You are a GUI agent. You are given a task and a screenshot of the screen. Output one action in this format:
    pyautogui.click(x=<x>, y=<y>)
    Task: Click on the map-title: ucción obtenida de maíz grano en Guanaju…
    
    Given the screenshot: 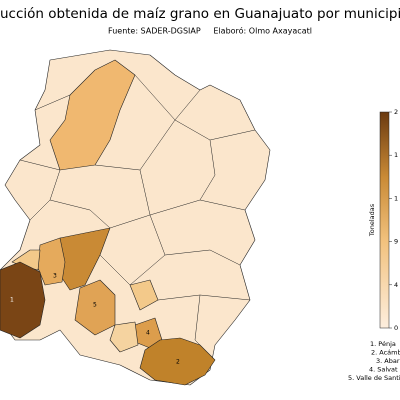 What is the action you would take?
    pyautogui.click(x=200, y=14)
    